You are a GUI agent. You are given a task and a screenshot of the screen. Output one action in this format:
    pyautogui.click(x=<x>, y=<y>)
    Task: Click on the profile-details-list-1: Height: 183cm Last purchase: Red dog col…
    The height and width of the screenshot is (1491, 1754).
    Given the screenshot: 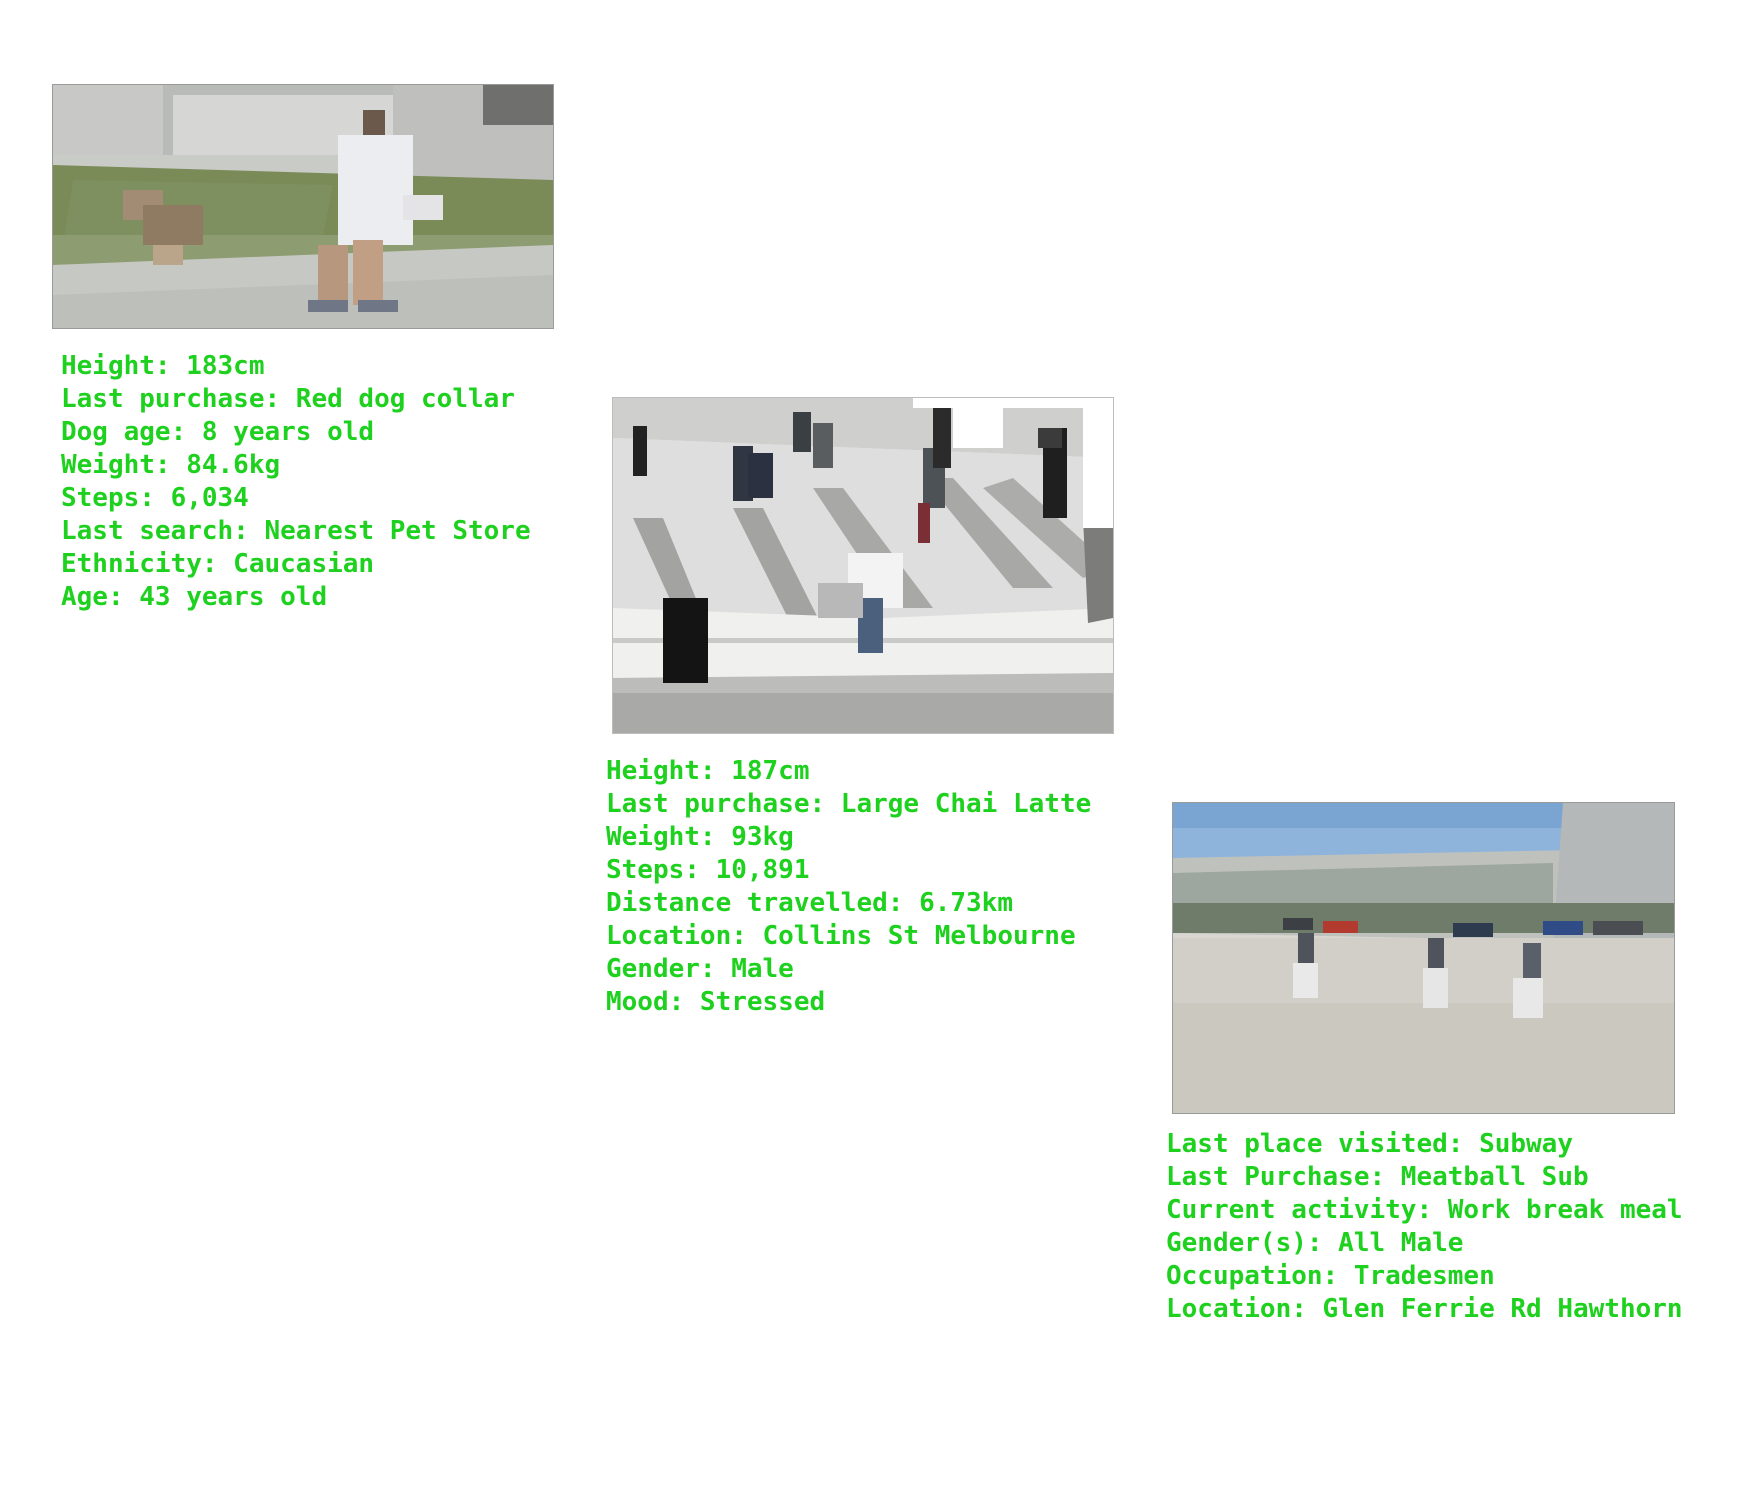 What is the action you would take?
    pyautogui.click(x=296, y=482)
    